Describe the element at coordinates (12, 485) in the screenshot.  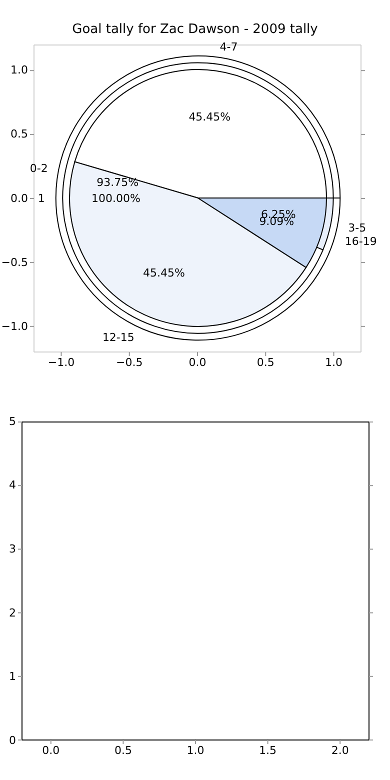
I see `y-tick-label: 4` at that location.